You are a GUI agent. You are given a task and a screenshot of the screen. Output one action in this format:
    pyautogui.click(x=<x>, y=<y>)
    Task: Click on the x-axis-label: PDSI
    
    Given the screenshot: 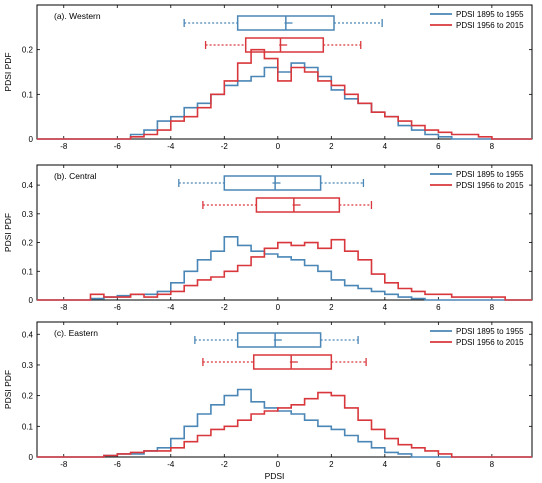 What is the action you would take?
    pyautogui.click(x=275, y=476)
    